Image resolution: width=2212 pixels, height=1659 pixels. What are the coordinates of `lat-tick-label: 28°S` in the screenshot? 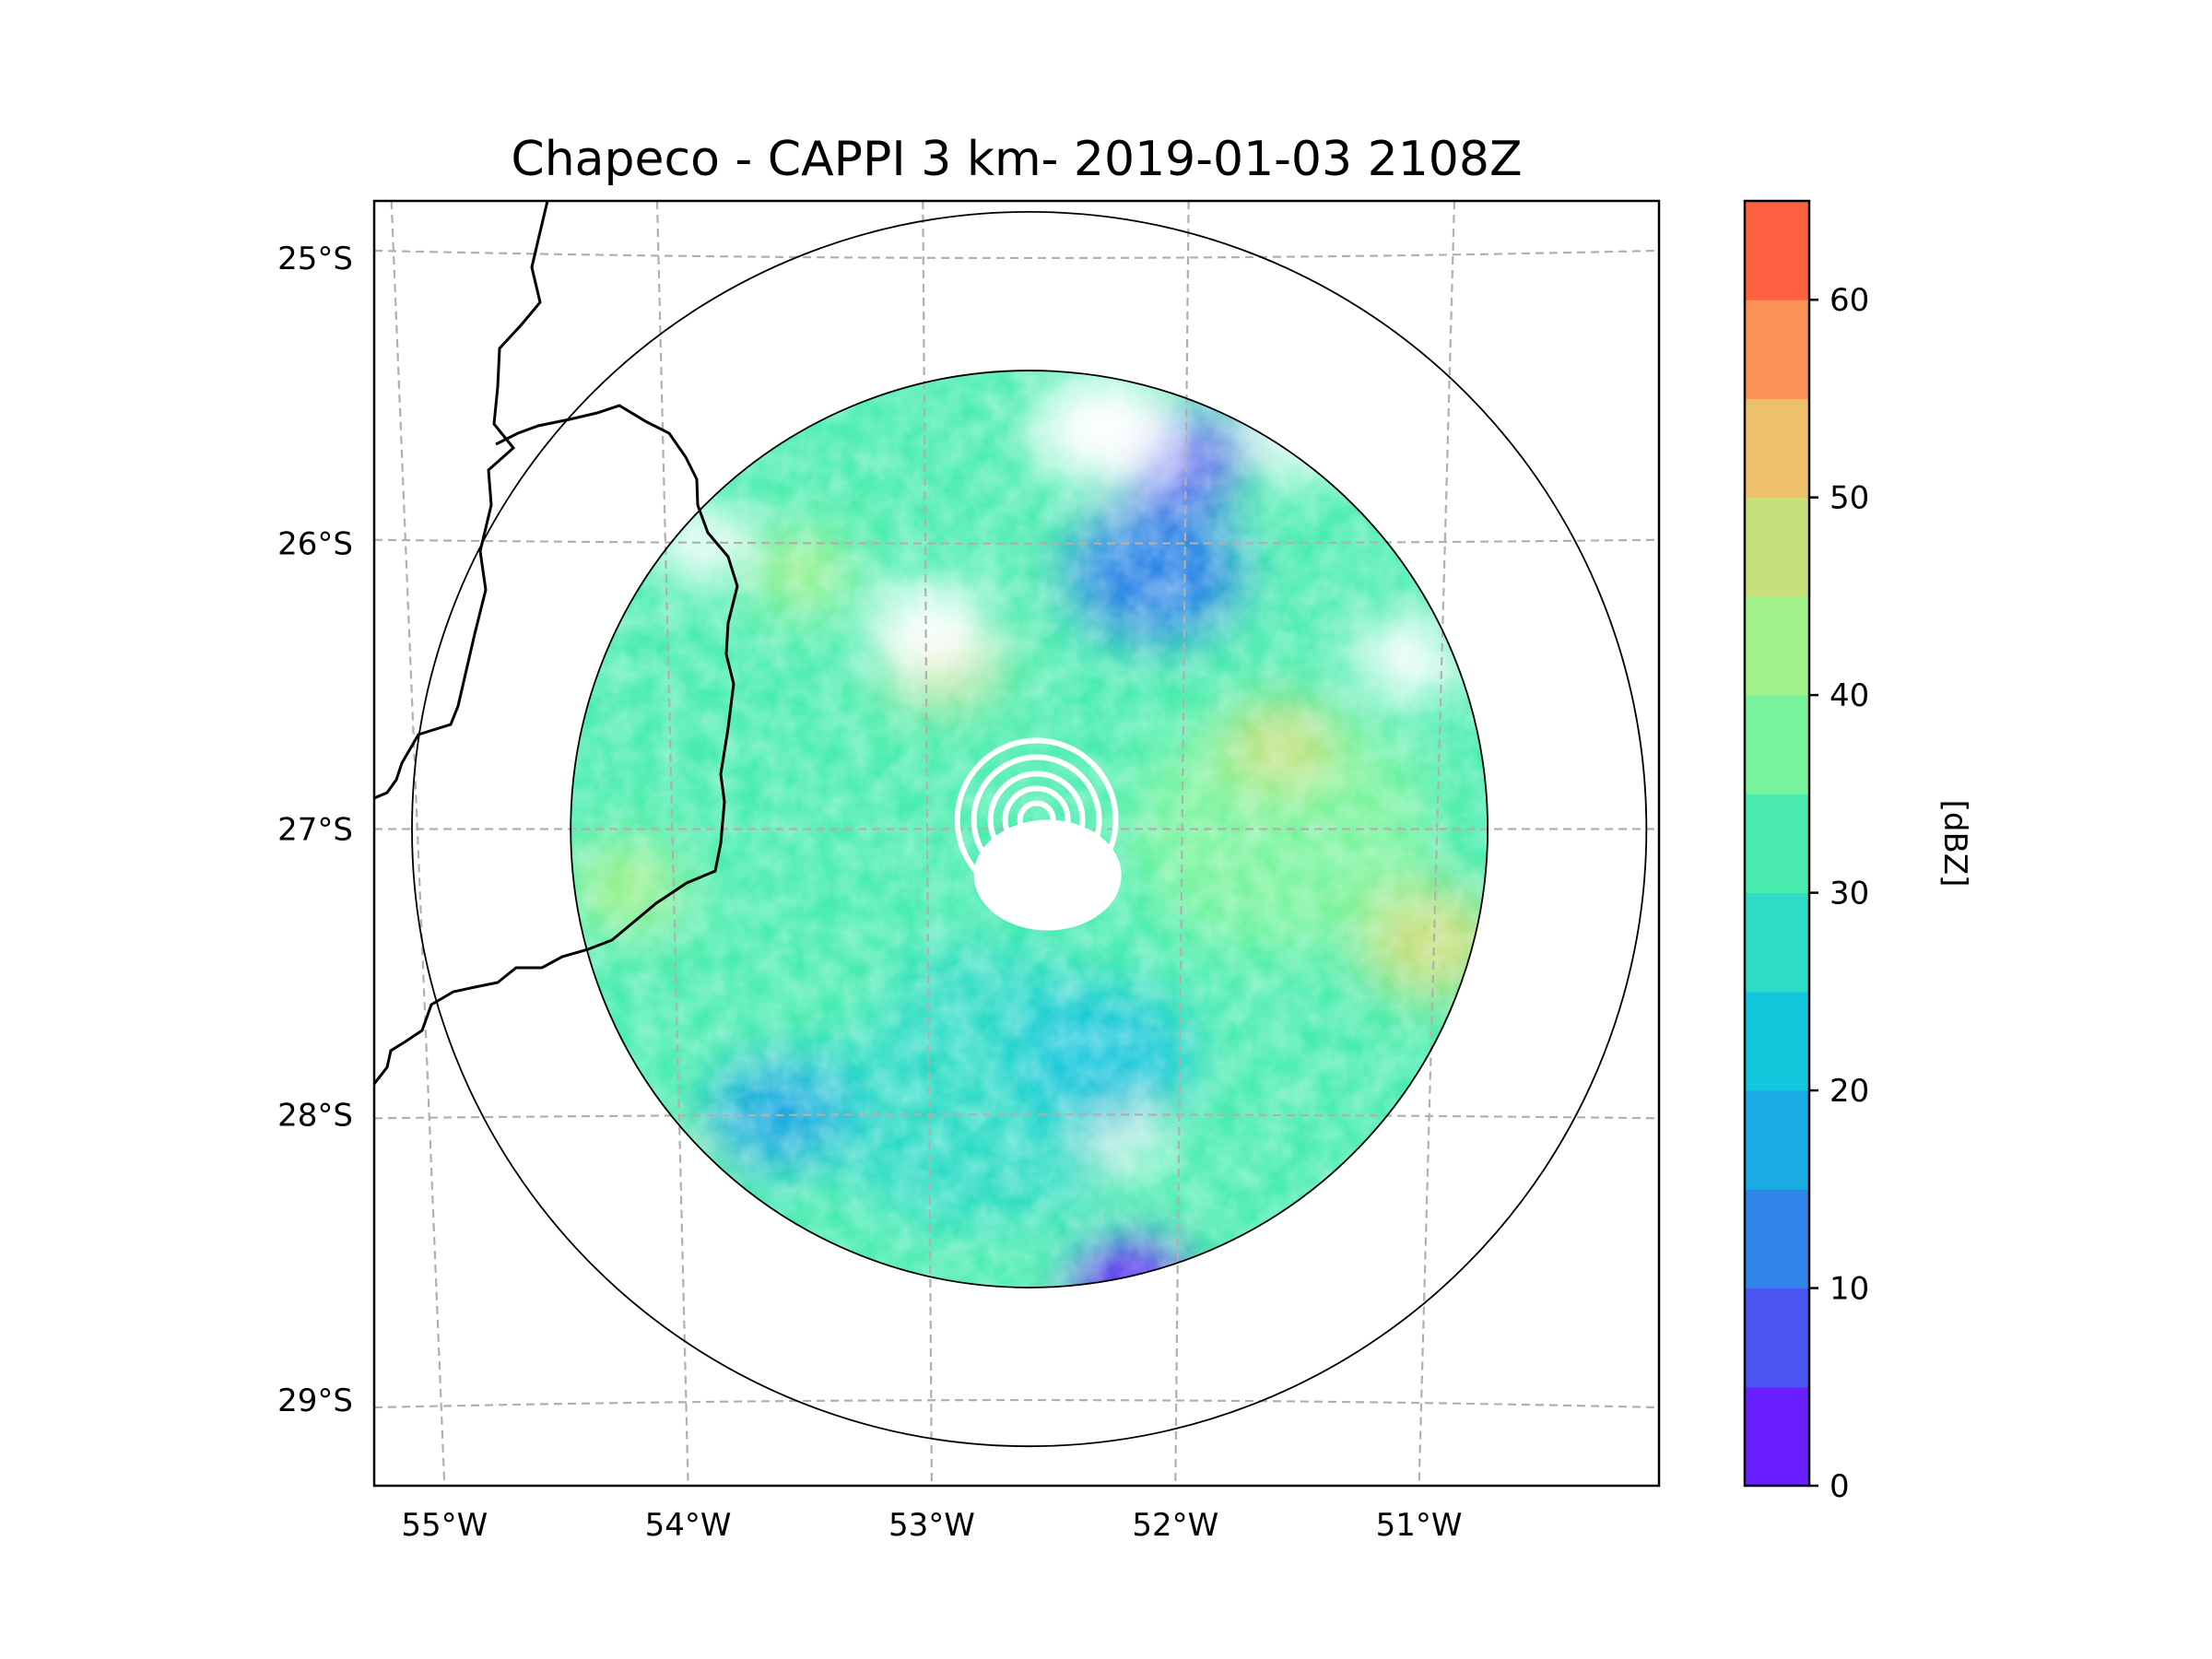 It's located at (315, 1115).